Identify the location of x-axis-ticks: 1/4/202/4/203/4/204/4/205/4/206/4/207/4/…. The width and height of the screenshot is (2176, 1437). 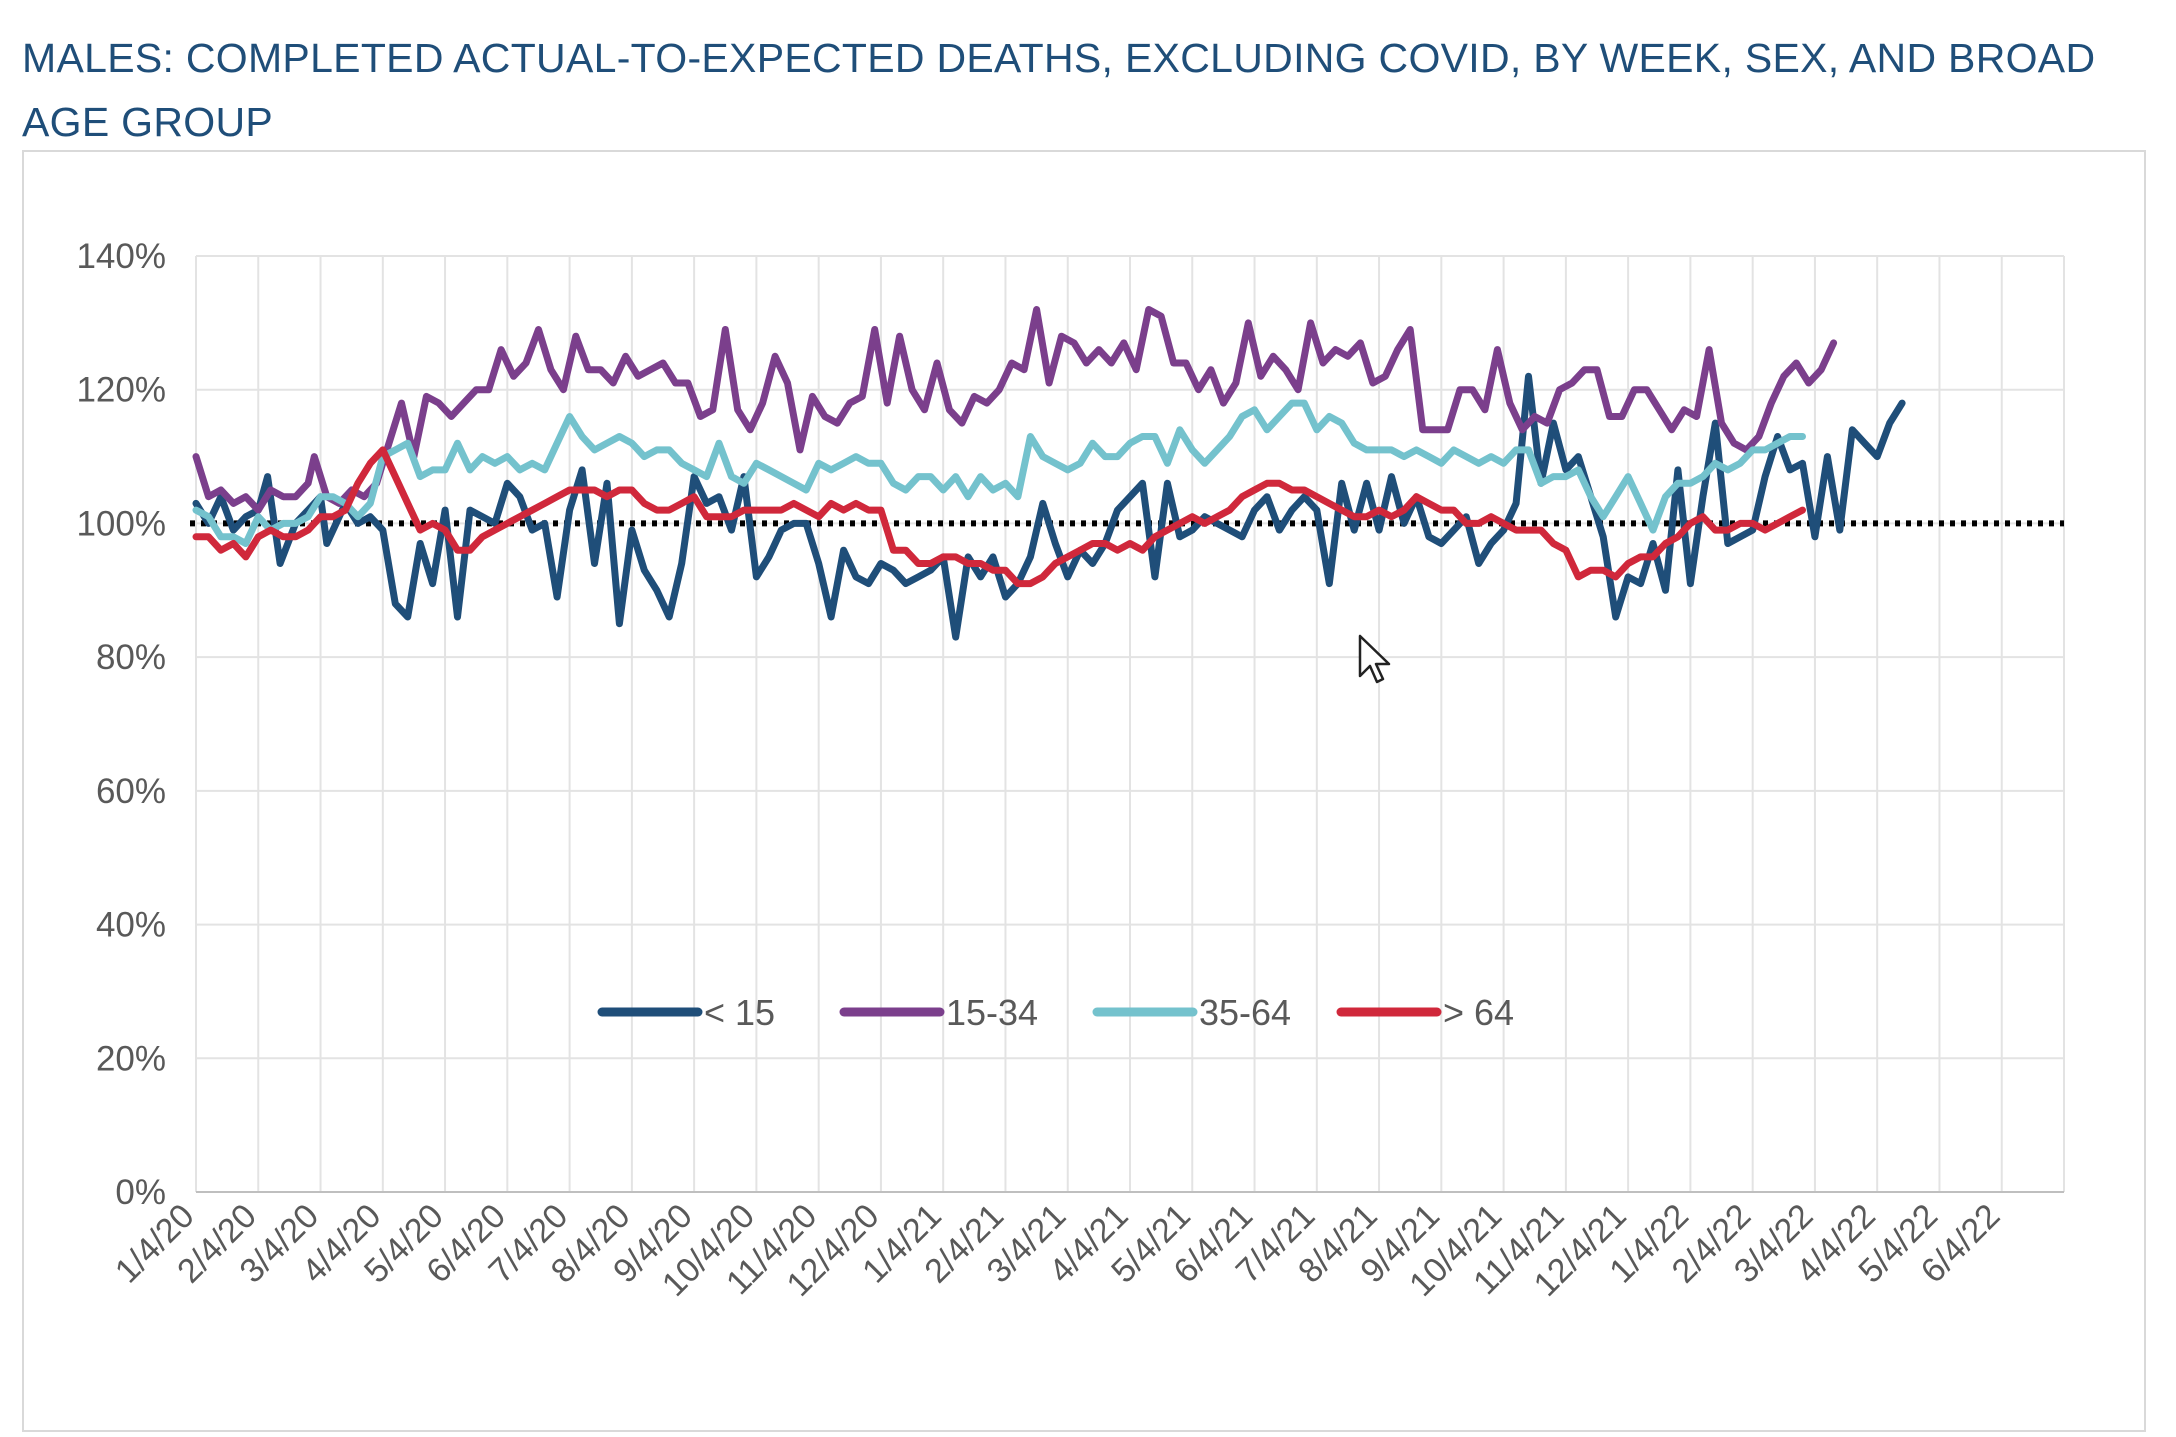
(1057, 1250).